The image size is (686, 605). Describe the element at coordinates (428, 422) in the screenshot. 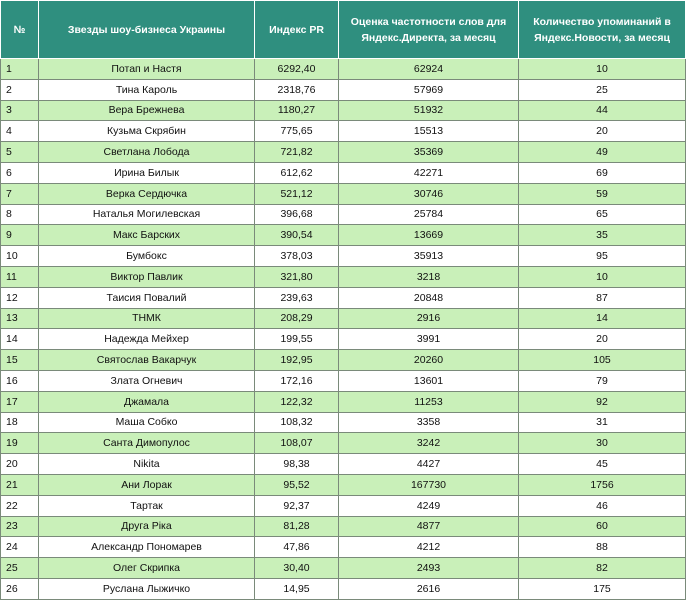

I see `cell-direct-frequency: 3358` at that location.